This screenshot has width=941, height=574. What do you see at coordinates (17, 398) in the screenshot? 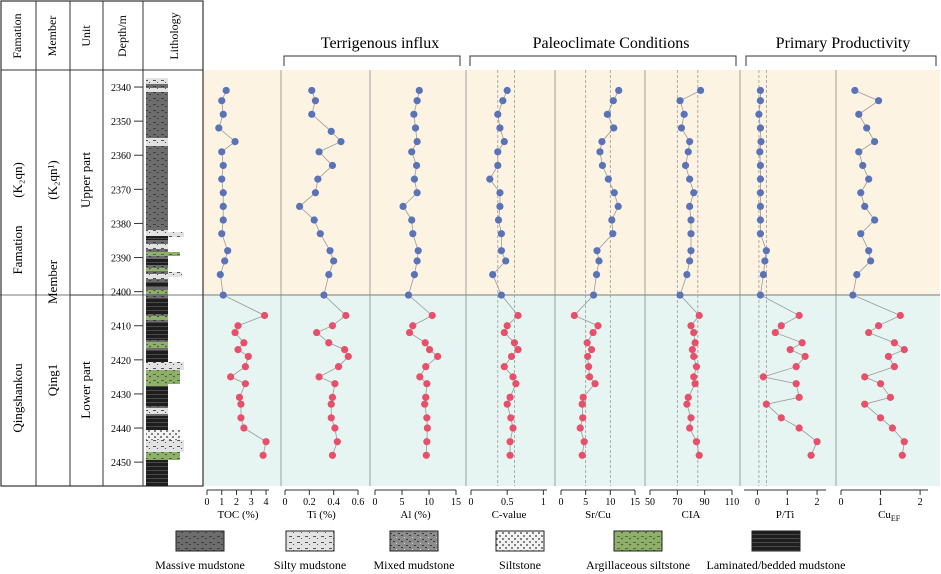
I see `formation-name: Qingshankou` at bounding box center [17, 398].